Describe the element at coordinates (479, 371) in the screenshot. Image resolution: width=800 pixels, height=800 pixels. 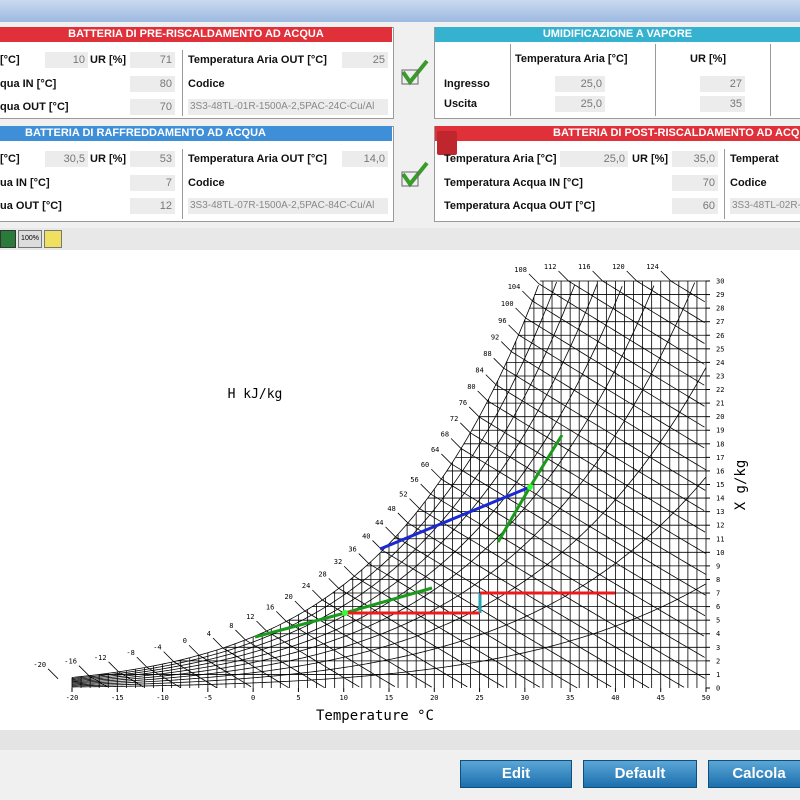
I see `h-tick-label: 84` at that location.